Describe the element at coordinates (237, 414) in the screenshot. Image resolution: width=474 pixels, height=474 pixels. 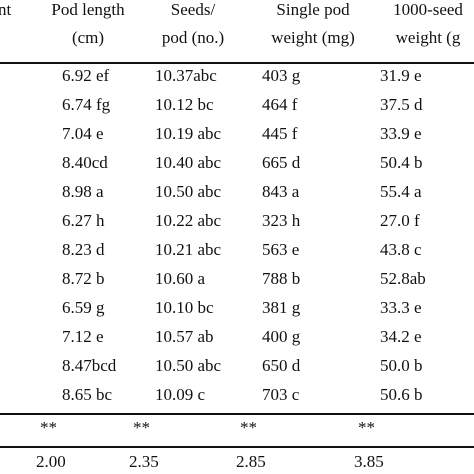
I see `body-rule` at that location.